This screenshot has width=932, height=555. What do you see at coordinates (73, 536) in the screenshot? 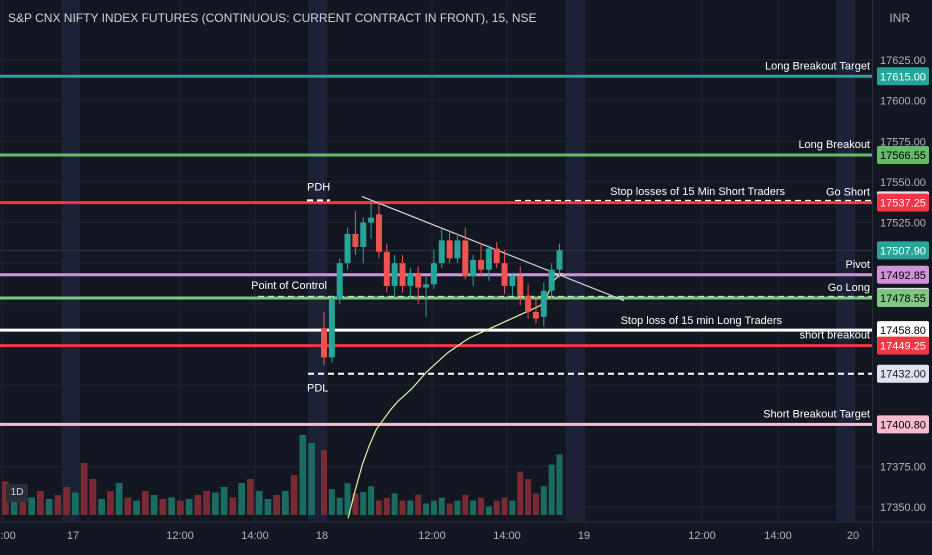
I see `x-tick-label: 17` at bounding box center [73, 536].